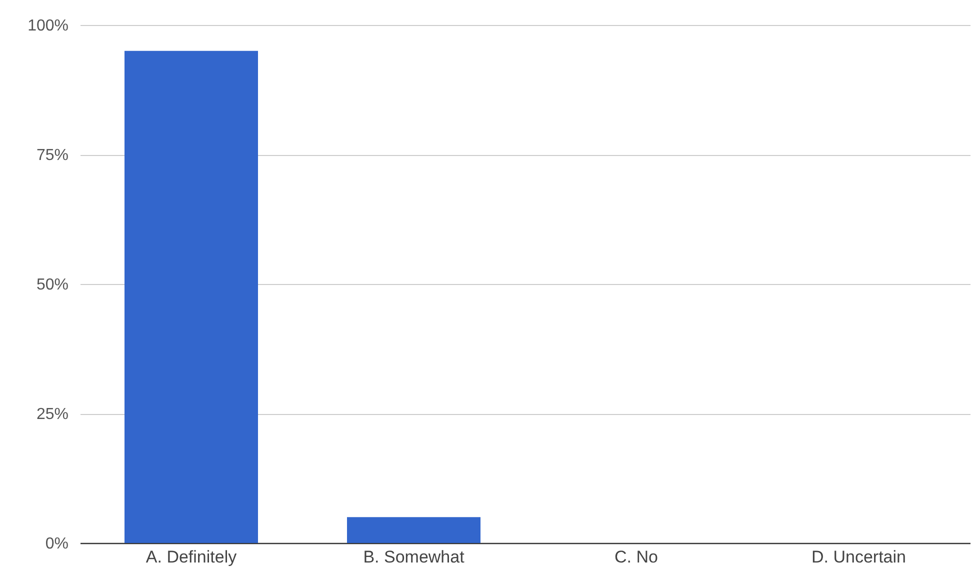  What do you see at coordinates (52, 155) in the screenshot?
I see `y-tick-label: 75%` at bounding box center [52, 155].